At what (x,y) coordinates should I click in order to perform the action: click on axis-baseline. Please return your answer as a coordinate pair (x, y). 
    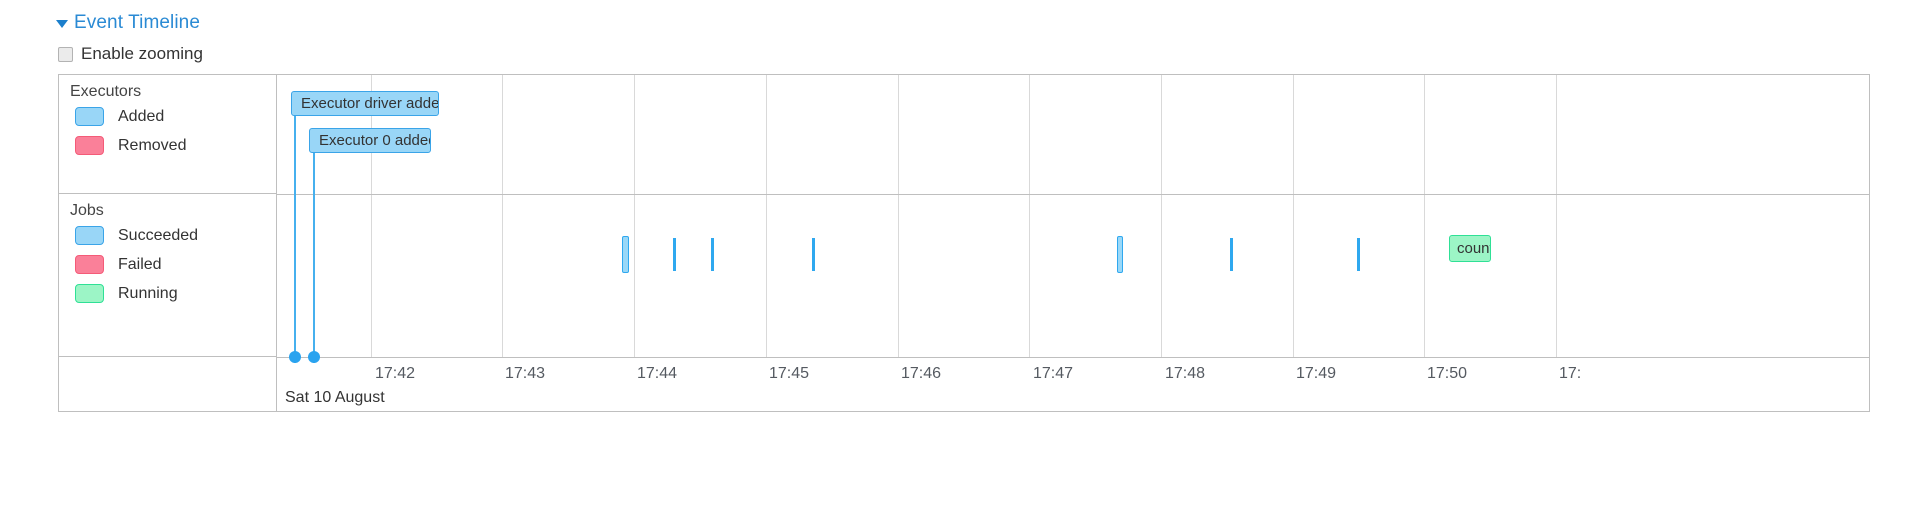
    Looking at the image, I should click on (1073, 357).